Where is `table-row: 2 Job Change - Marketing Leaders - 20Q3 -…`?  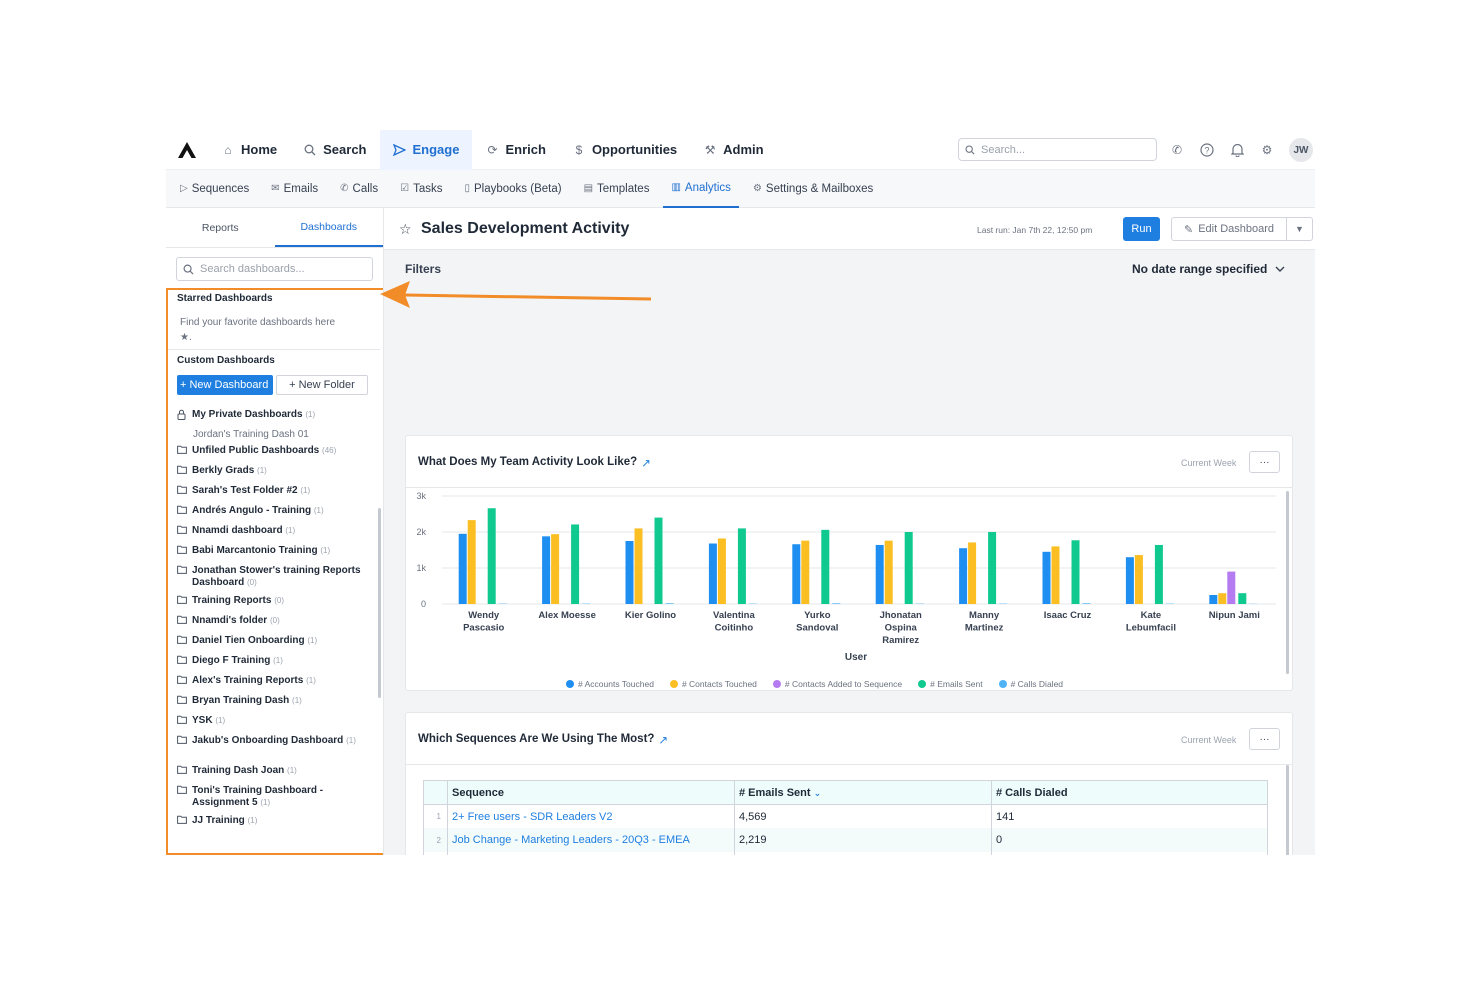 table-row: 2 Job Change - Marketing Leaders - 20Q3 -… is located at coordinates (845, 840).